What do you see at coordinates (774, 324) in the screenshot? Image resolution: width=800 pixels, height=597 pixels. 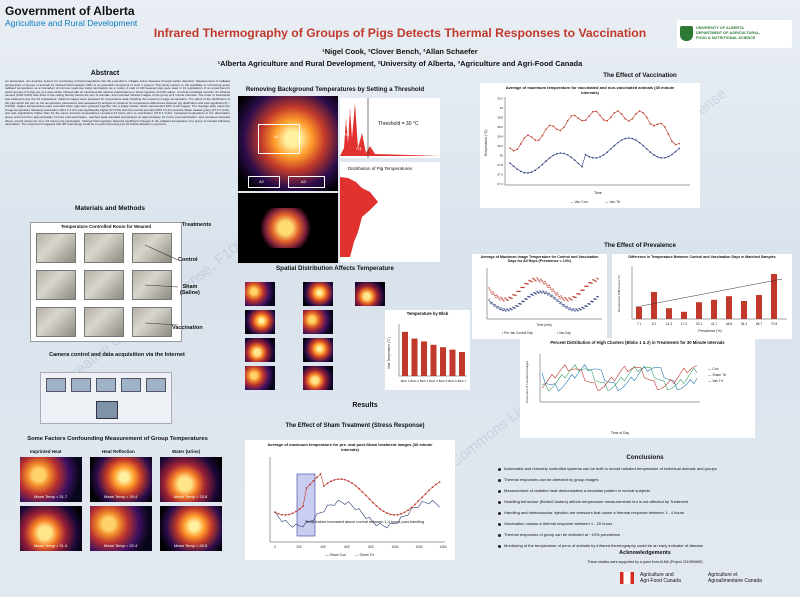 I see `tick-label: 70.8` at bounding box center [774, 324].